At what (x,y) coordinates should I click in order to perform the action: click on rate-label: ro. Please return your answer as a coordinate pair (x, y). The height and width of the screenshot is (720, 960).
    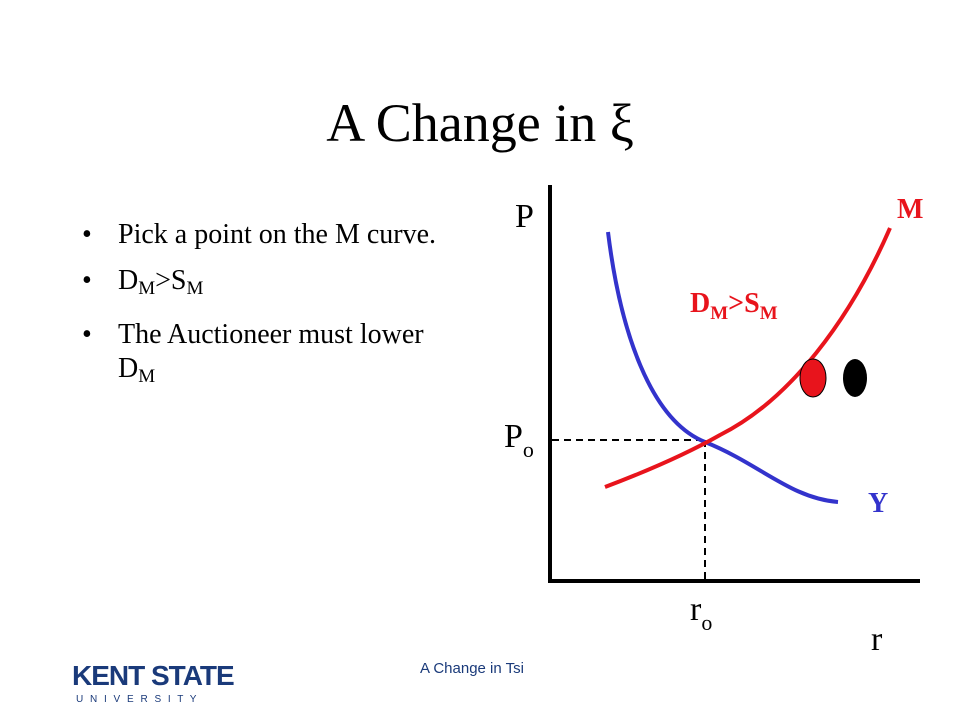
    Looking at the image, I should click on (701, 613).